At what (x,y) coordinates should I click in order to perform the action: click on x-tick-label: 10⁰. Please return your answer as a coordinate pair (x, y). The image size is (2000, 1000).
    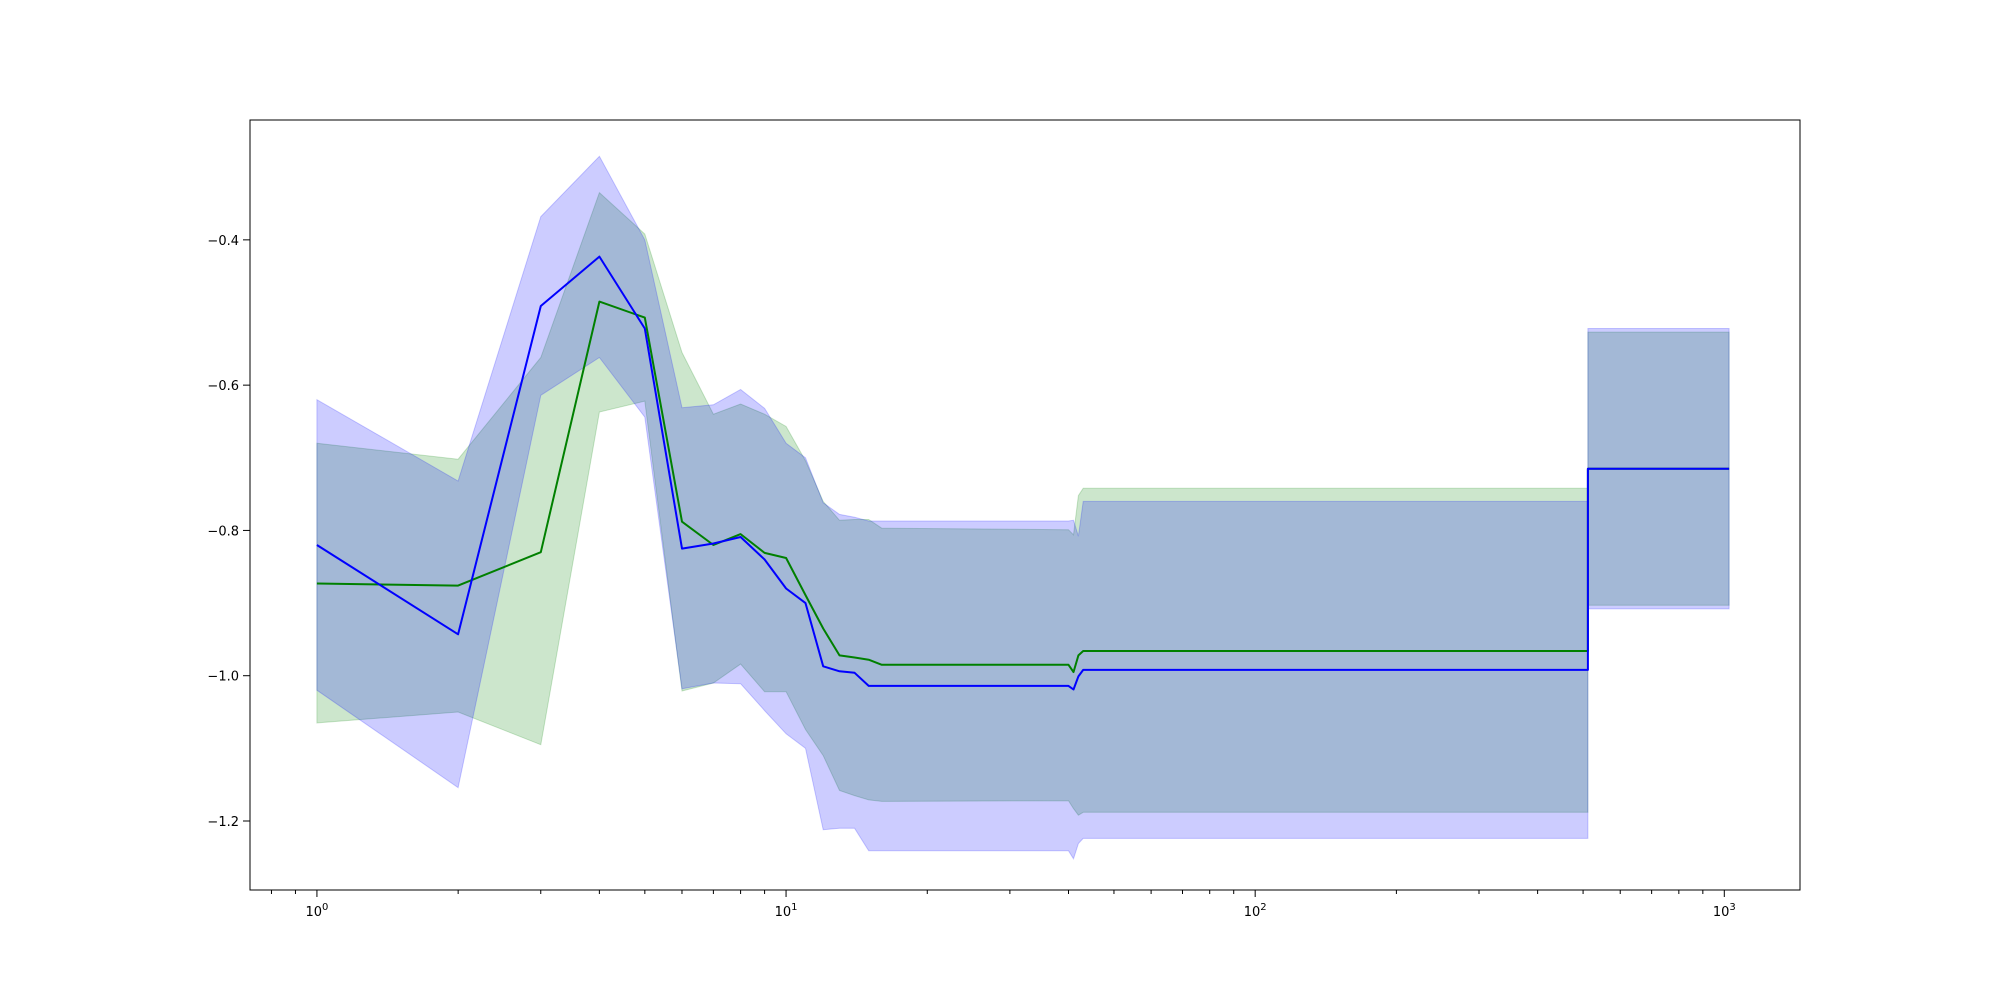
    Looking at the image, I should click on (316, 911).